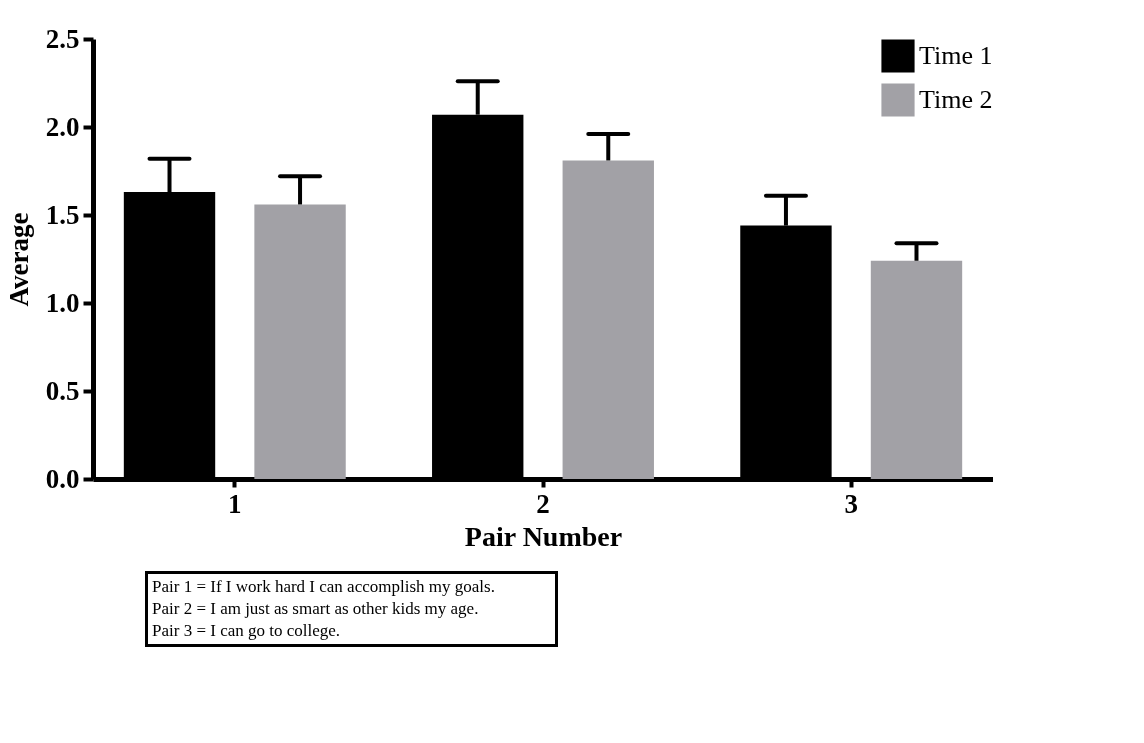  What do you see at coordinates (62, 214) in the screenshot?
I see `y-tick-label: 1.5` at bounding box center [62, 214].